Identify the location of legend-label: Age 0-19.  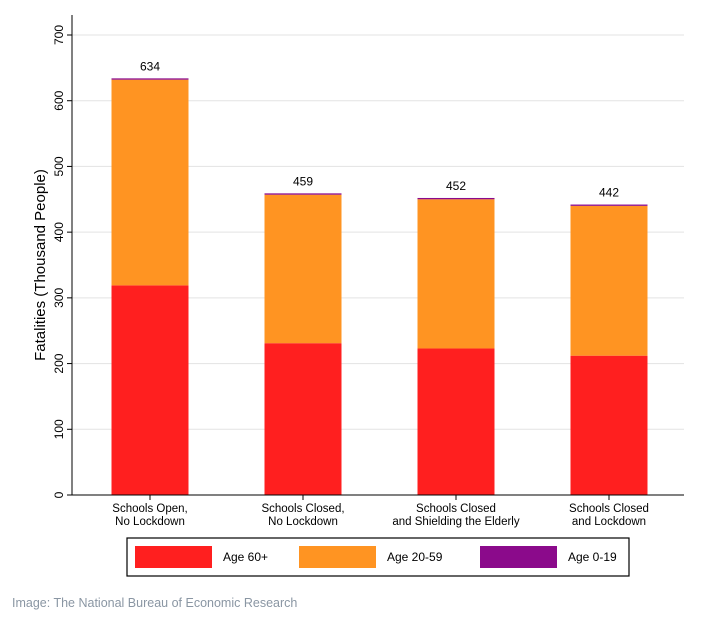
(592, 557).